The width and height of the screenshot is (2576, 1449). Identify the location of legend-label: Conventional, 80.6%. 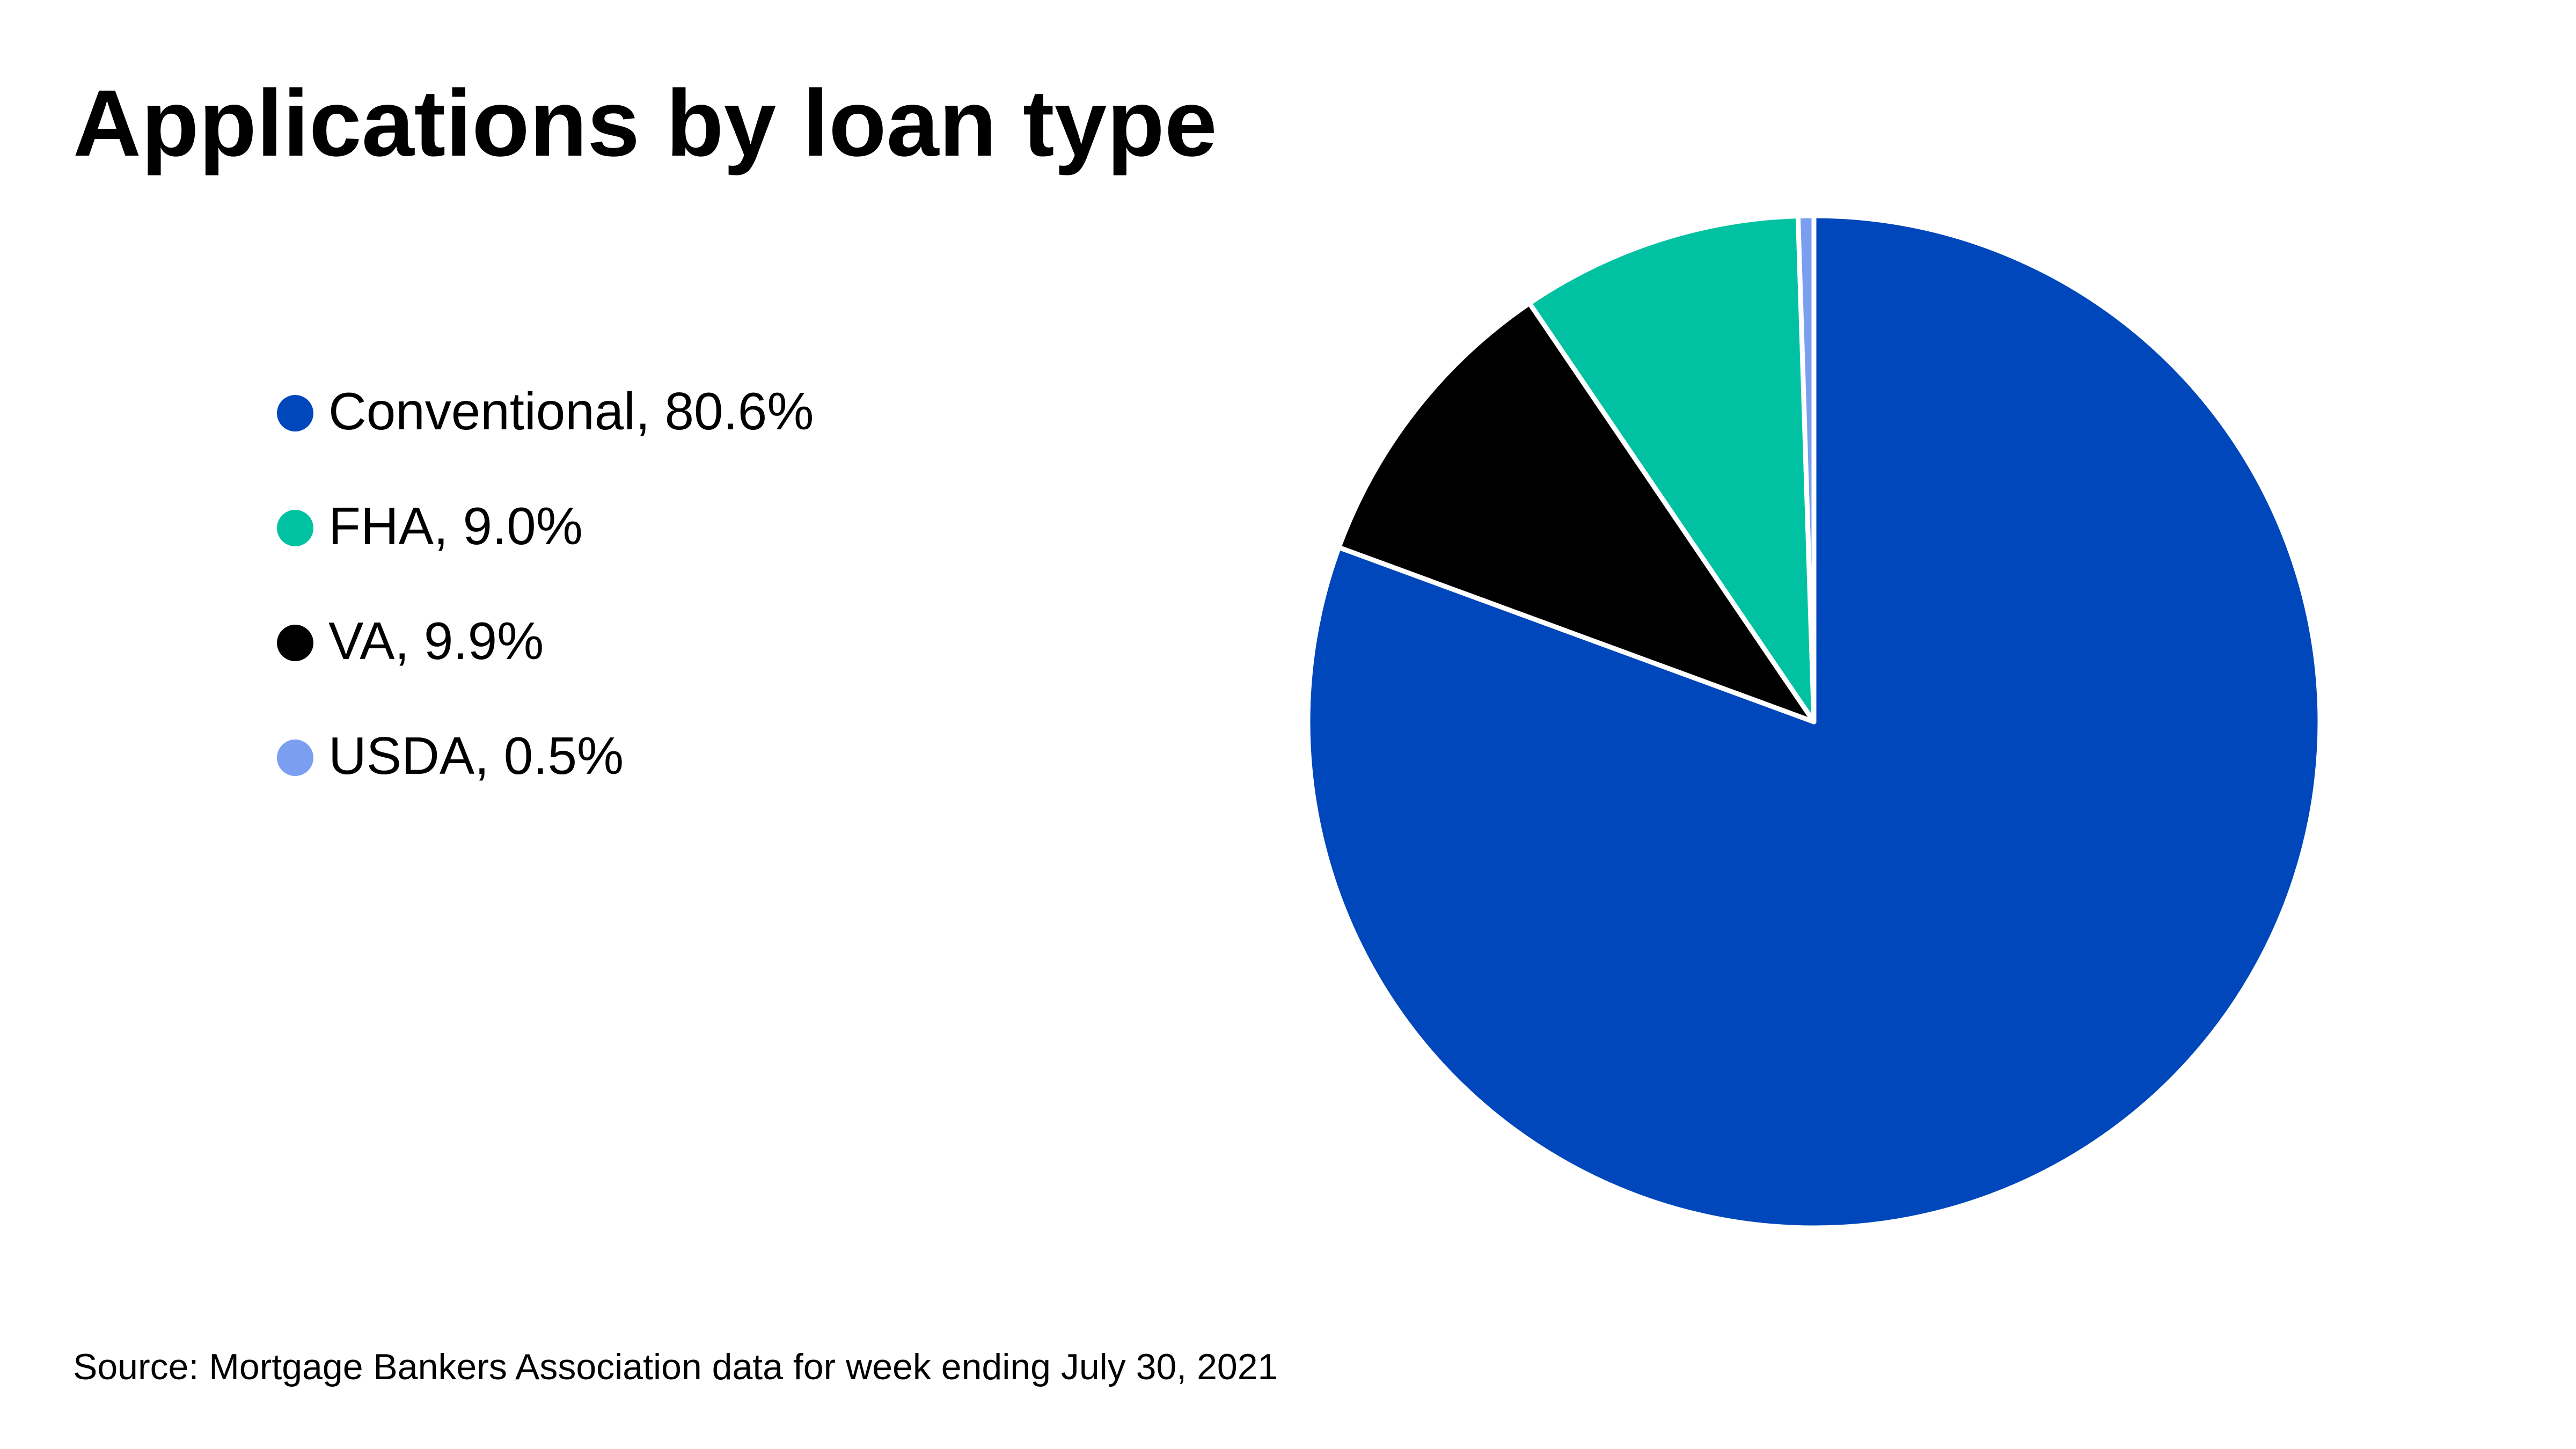
(571, 411).